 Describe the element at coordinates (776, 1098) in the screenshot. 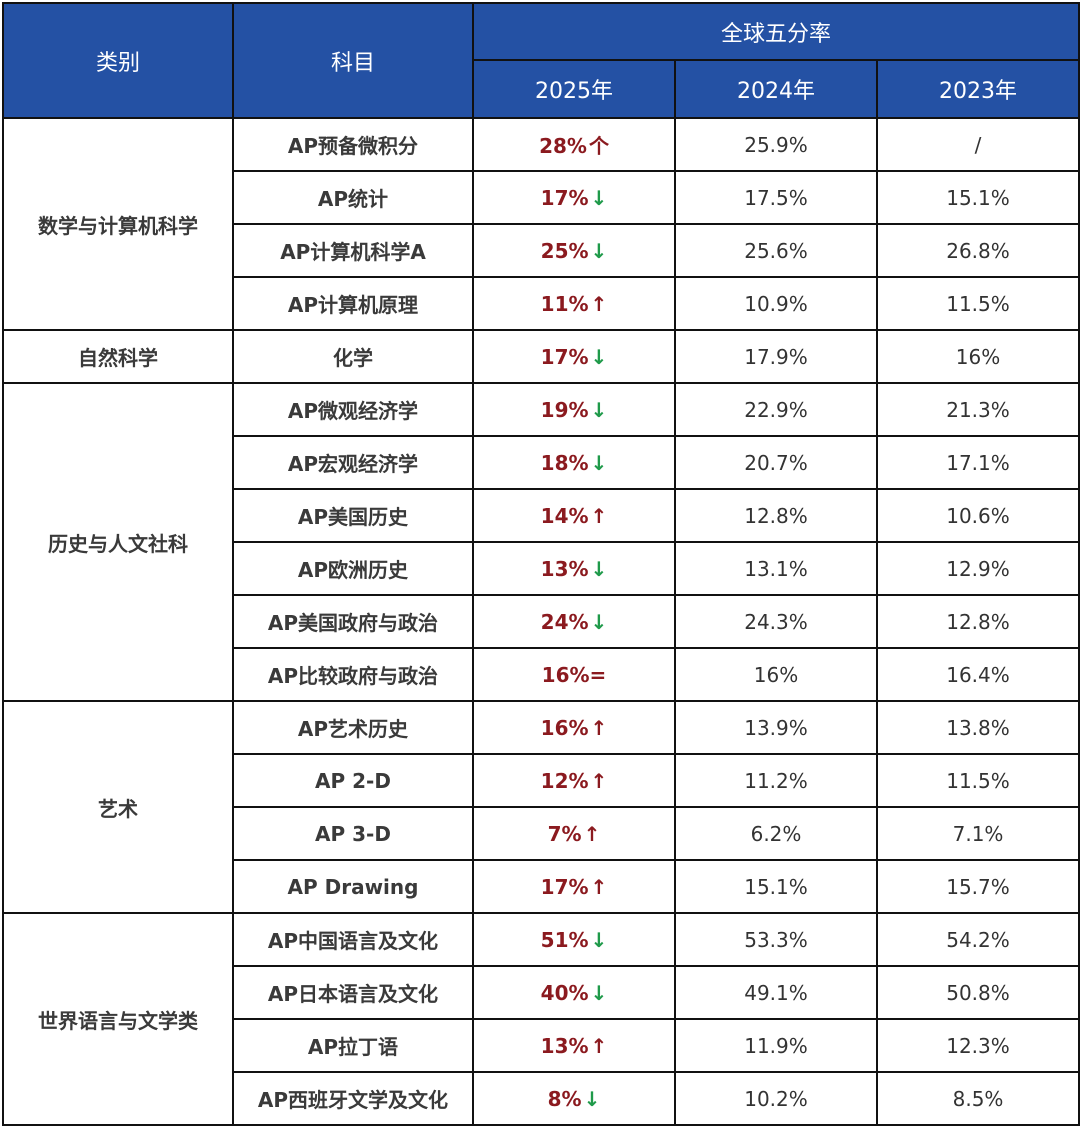

I see `rate-2024-cell: 10.2%` at that location.